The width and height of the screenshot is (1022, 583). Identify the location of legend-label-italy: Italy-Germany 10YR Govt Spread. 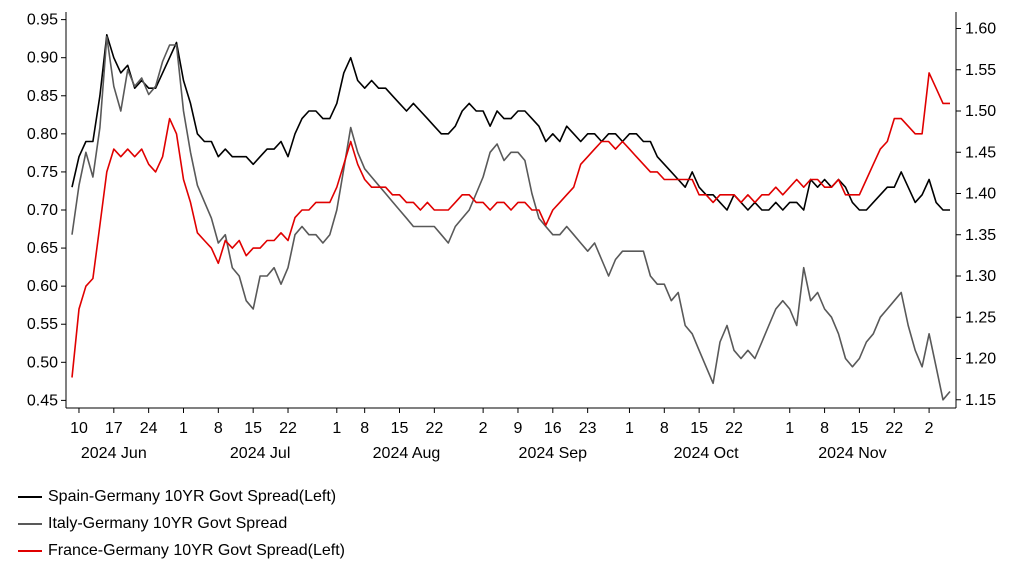
(168, 523).